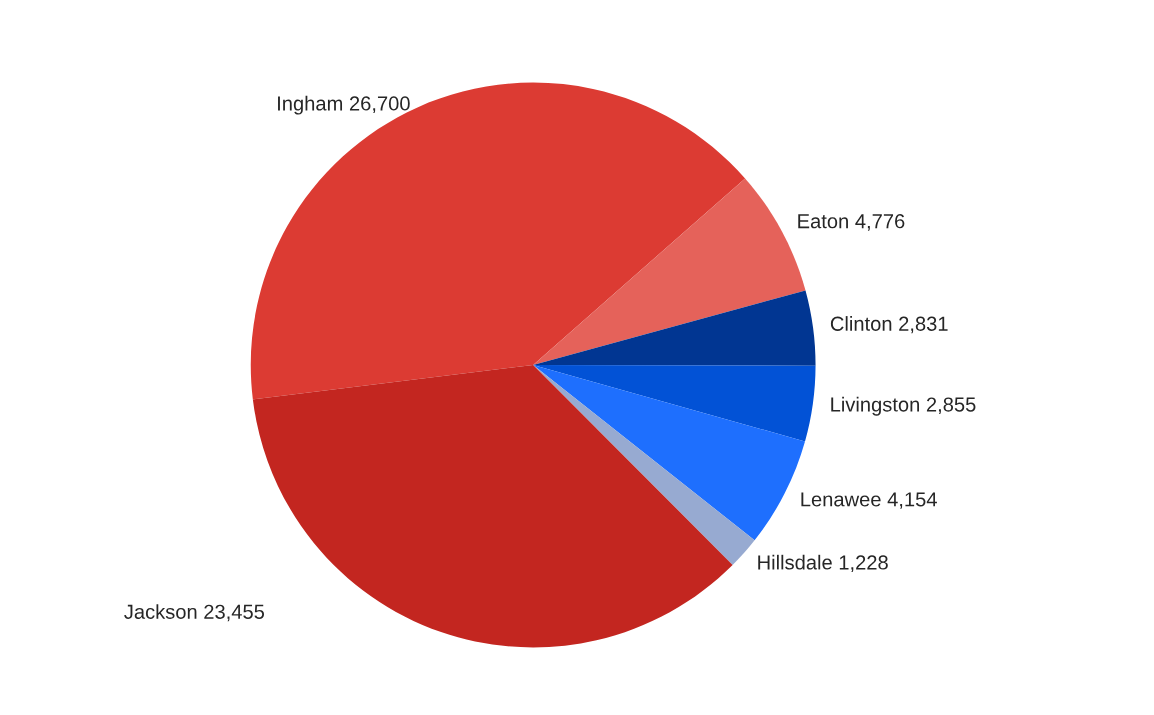 Image resolution: width=1154 pixels, height=715 pixels. Describe the element at coordinates (823, 563) in the screenshot. I see `slice-label: Hillsdale 1,228` at that location.